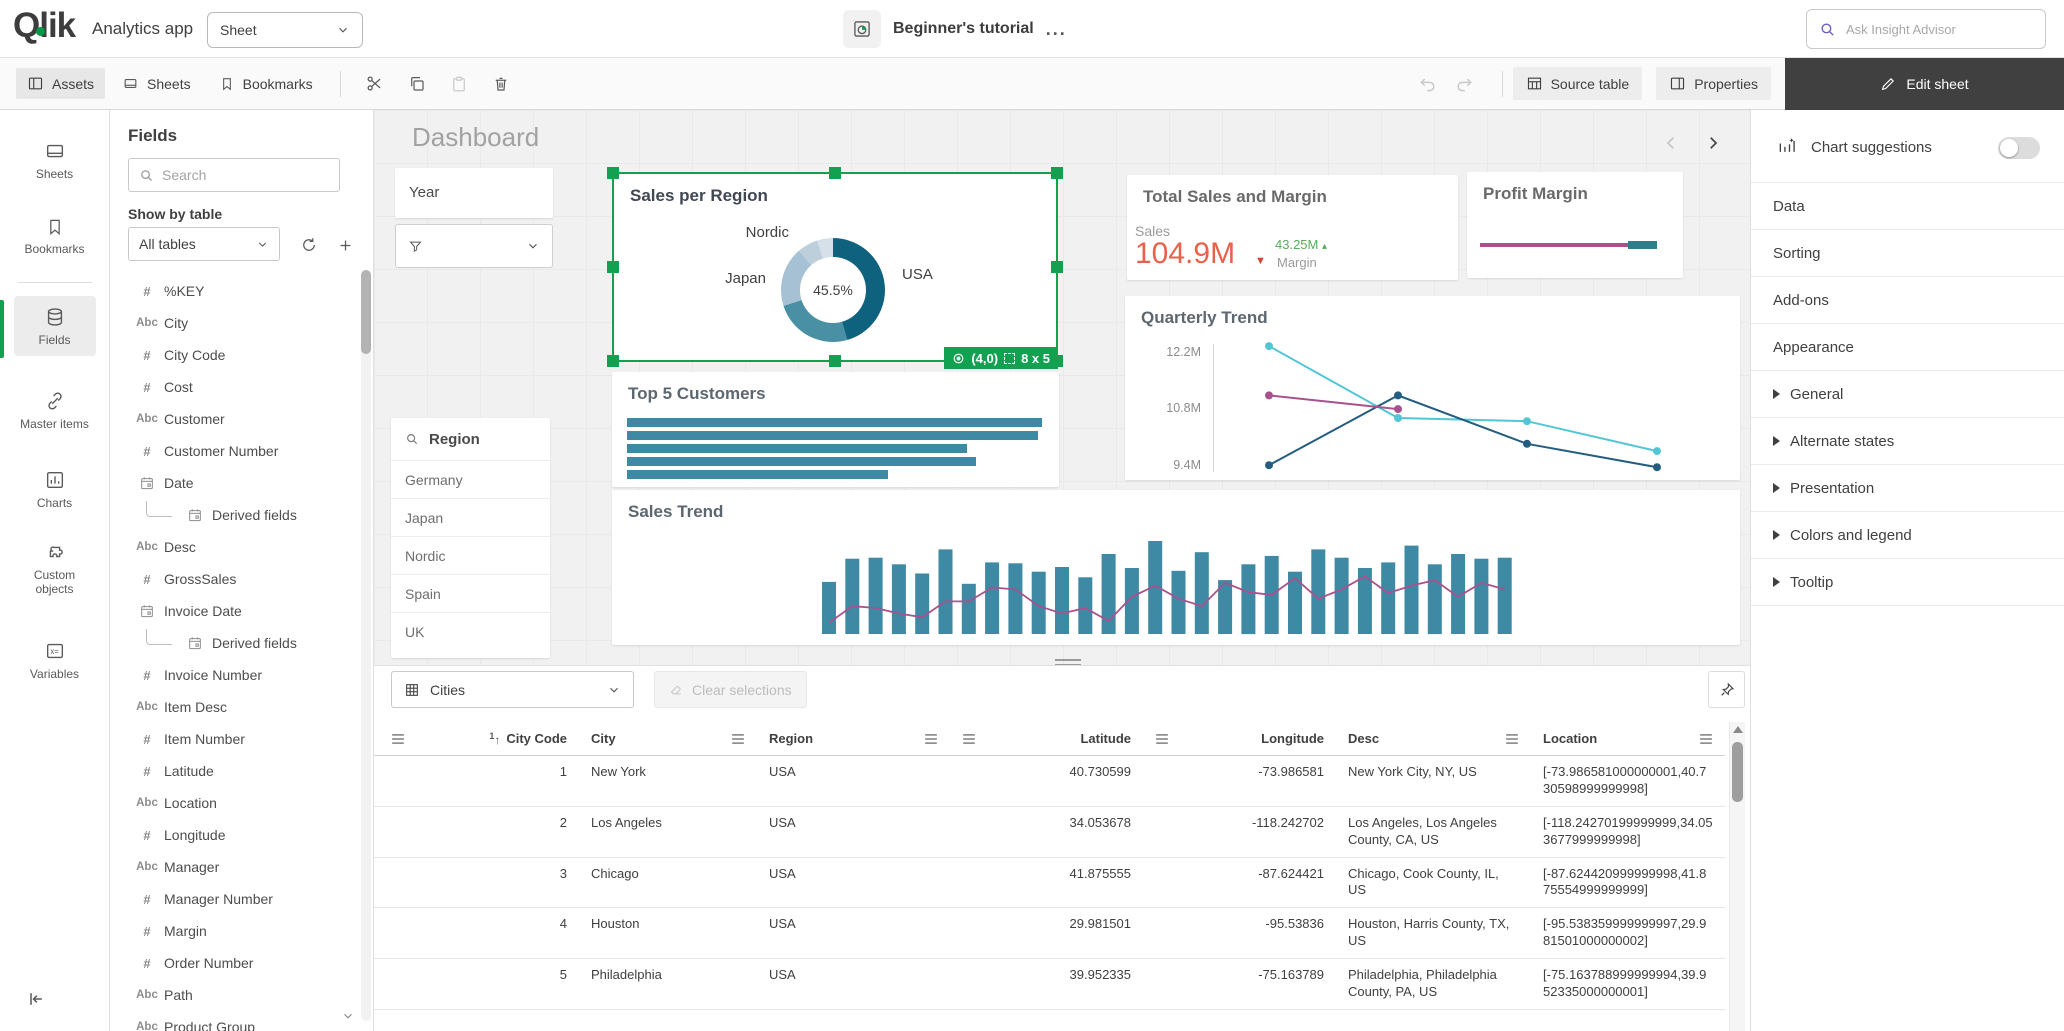 The height and width of the screenshot is (1031, 2064). What do you see at coordinates (1671, 143) in the screenshot?
I see `previous-sheet-button` at bounding box center [1671, 143].